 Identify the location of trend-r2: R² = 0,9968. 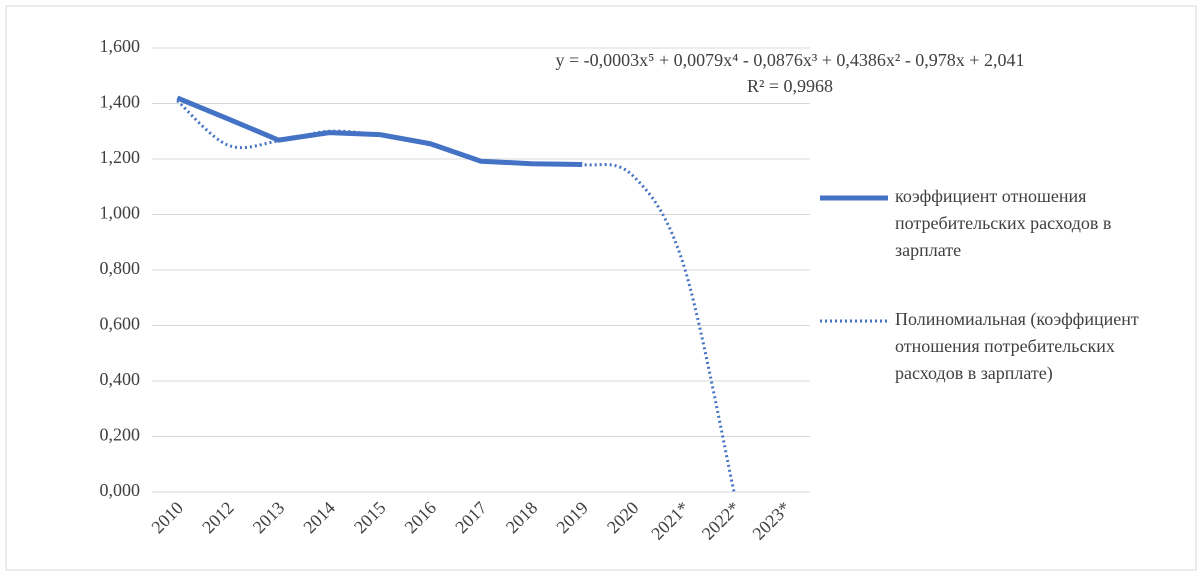
(790, 86).